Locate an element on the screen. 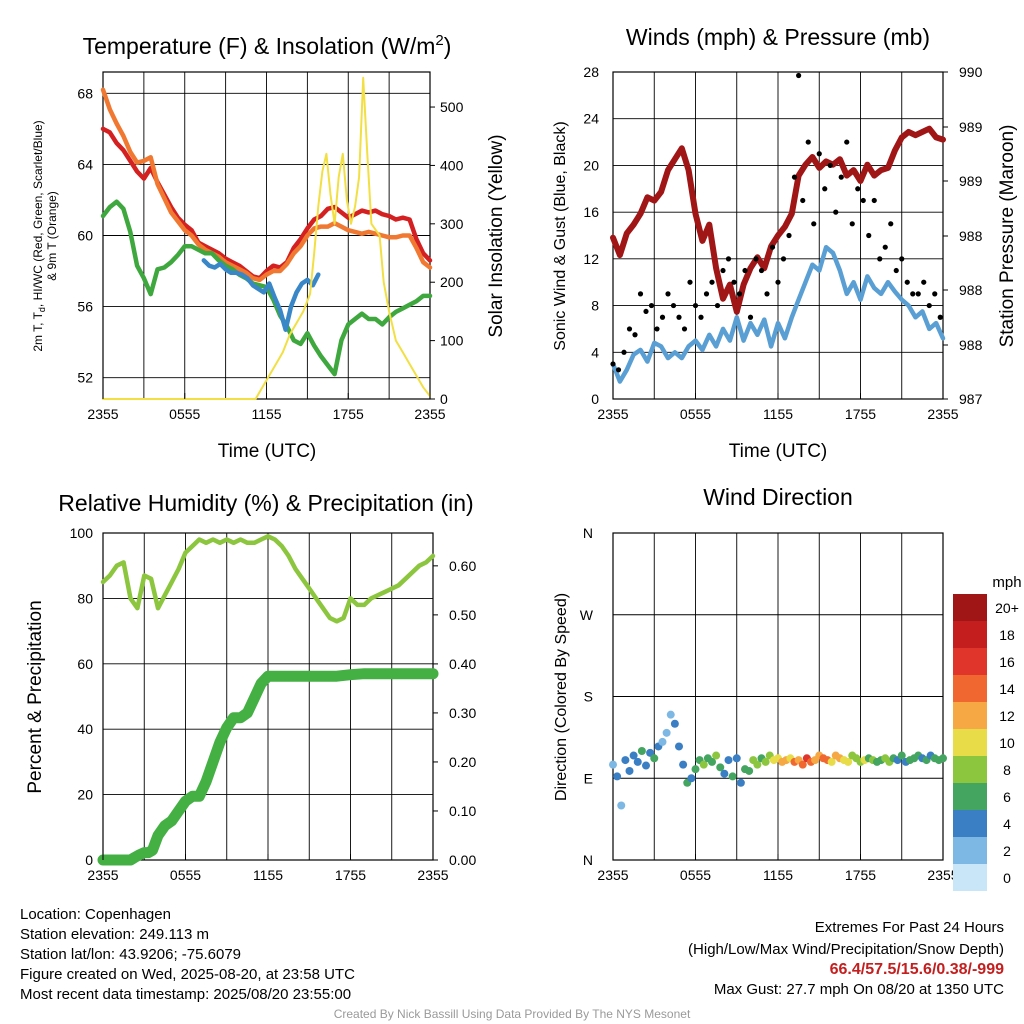  station-elevation: Station elevation: 249.113 m is located at coordinates (115, 934).